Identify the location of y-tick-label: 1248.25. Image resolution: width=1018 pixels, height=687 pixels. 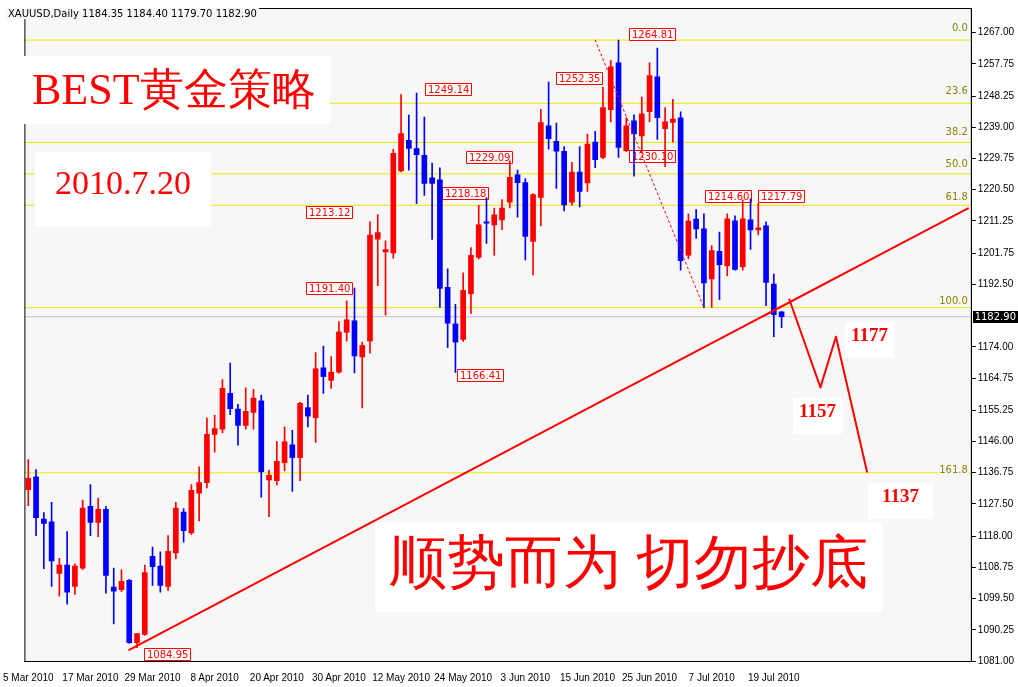
(996, 95).